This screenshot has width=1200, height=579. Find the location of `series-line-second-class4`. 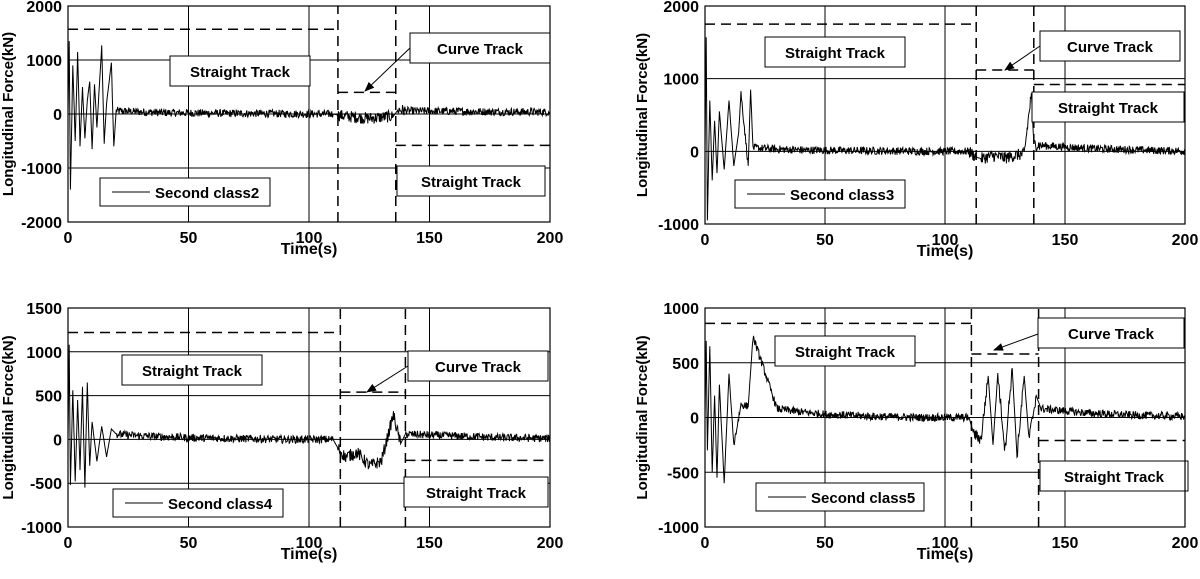

series-line-second-class4 is located at coordinates (309, 416).